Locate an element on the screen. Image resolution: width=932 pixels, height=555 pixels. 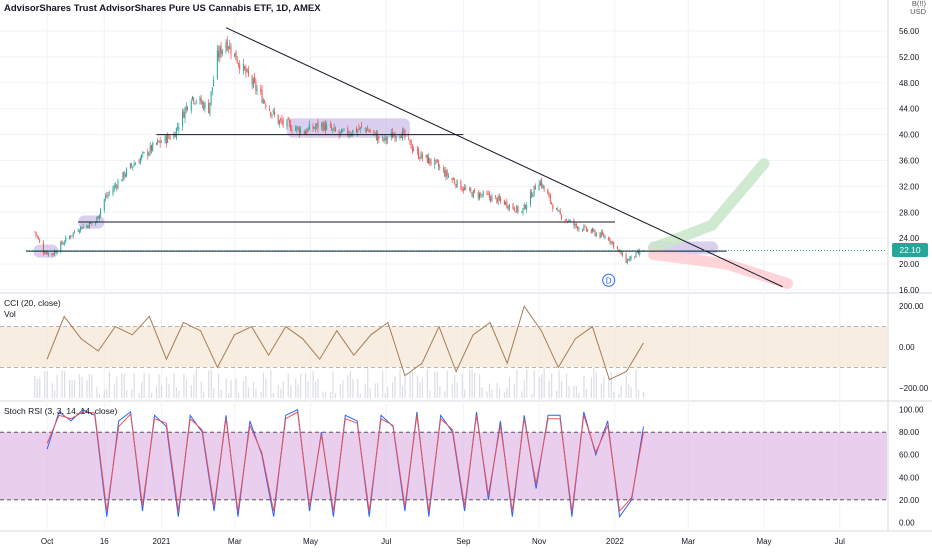
stoch-d-line is located at coordinates (345, 462).